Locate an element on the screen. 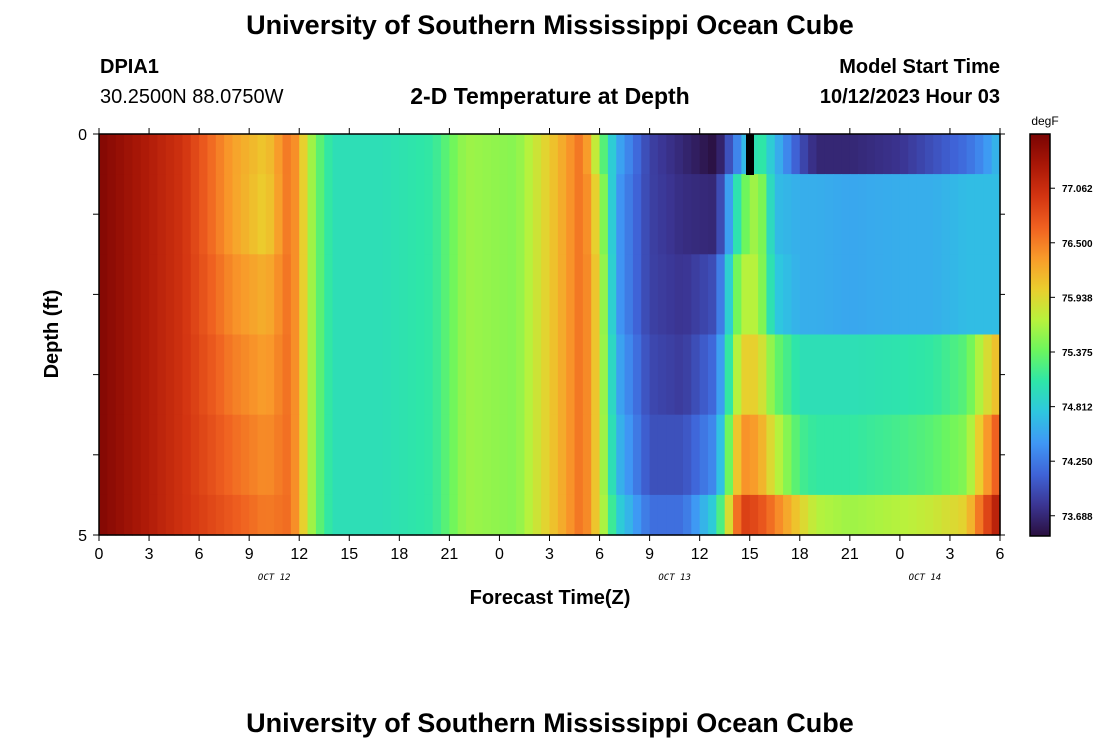 Image resolution: width=1100 pixels, height=750 pixels. x-tick-label: 18 is located at coordinates (399, 554).